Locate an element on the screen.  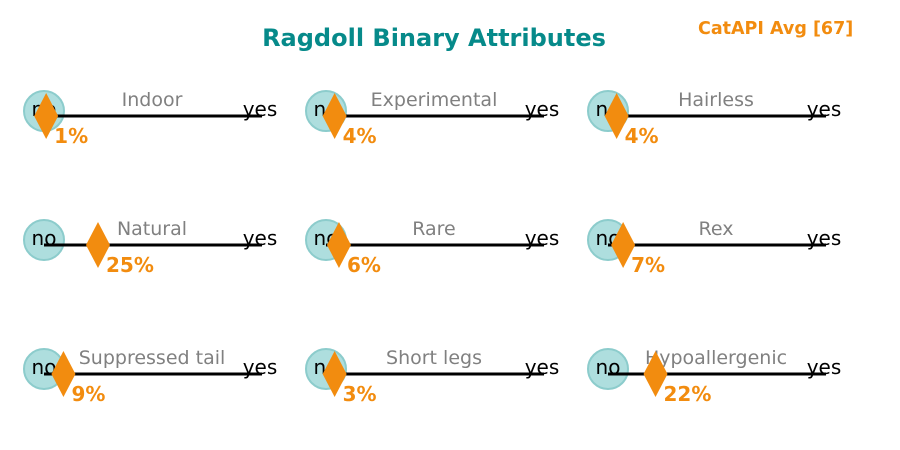
attribute-name: Experimental is located at coordinates (434, 100).